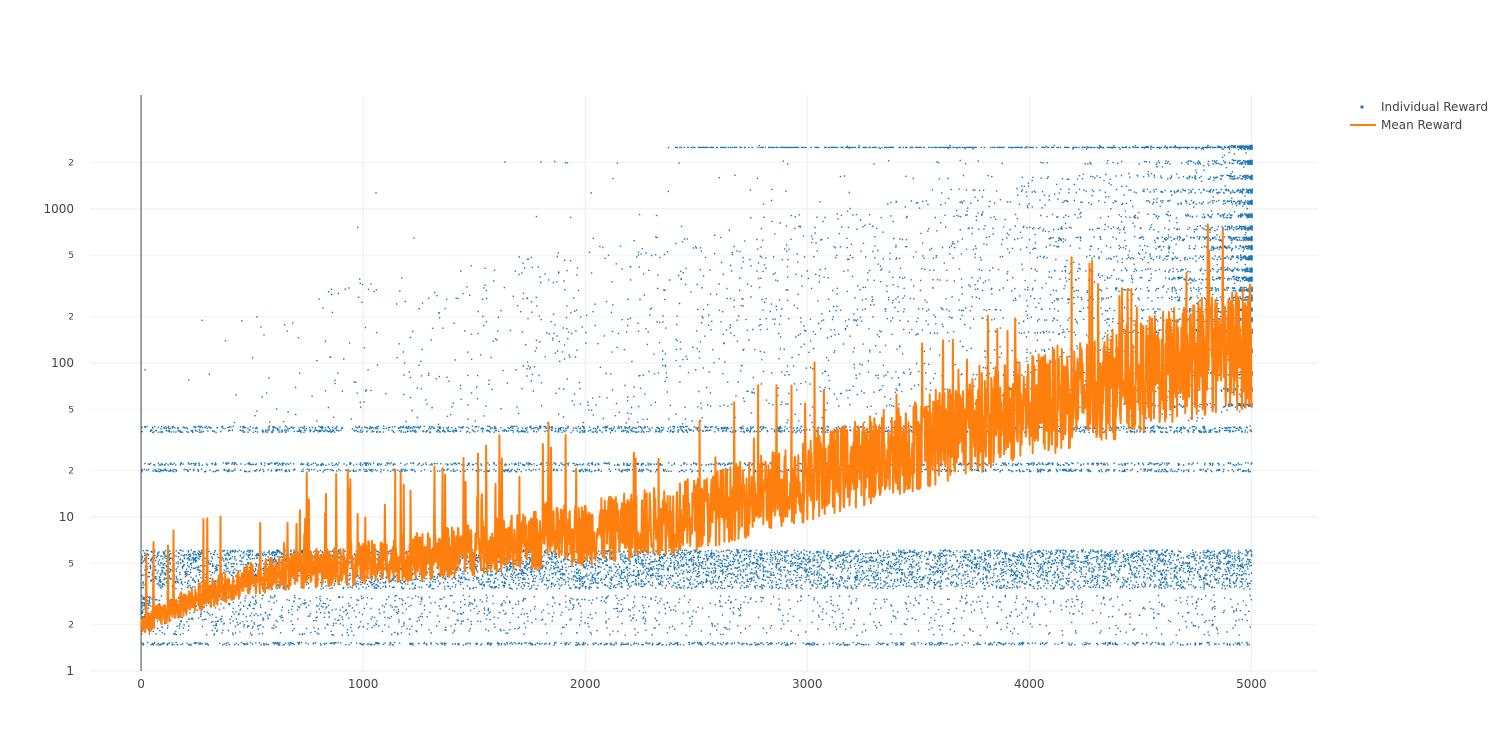 The width and height of the screenshot is (1500, 750). I want to click on y-tick-label: 1000, so click(58, 209).